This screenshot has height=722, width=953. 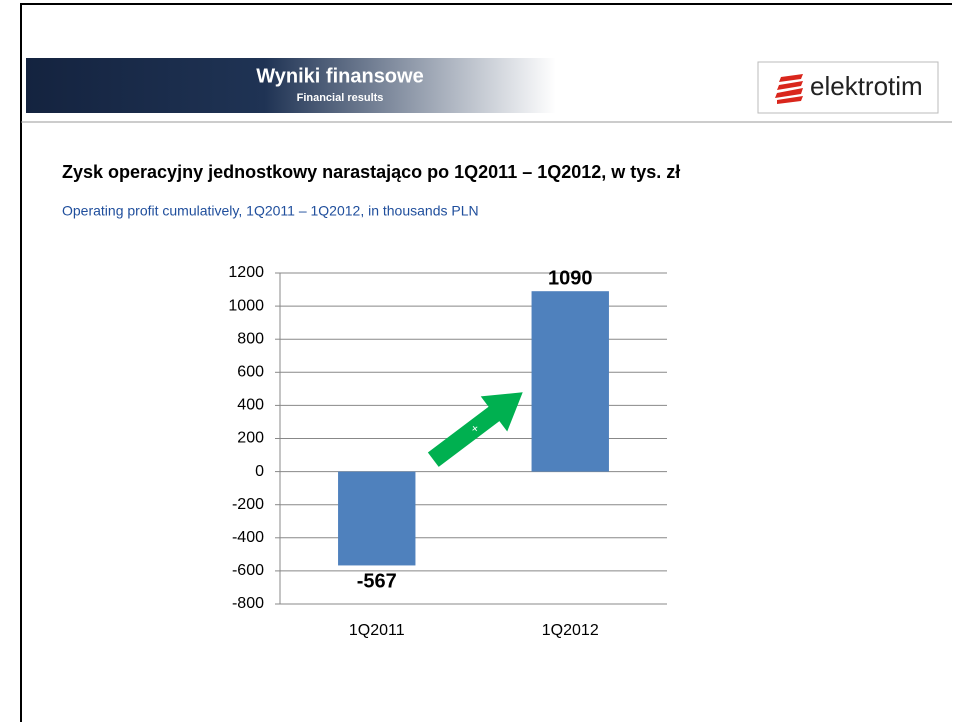 I want to click on value-label: 1090, so click(x=570, y=278).